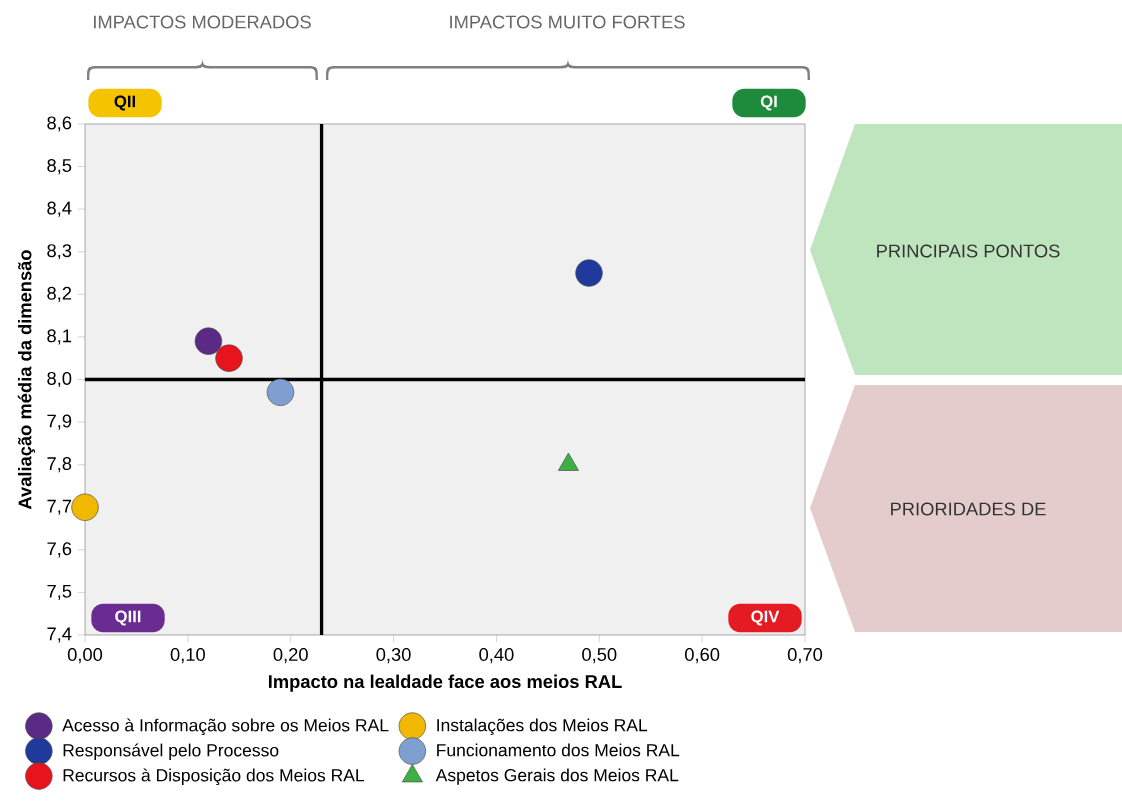 This screenshot has width=1122, height=809. I want to click on x-tick-label: 0,00, so click(85, 656).